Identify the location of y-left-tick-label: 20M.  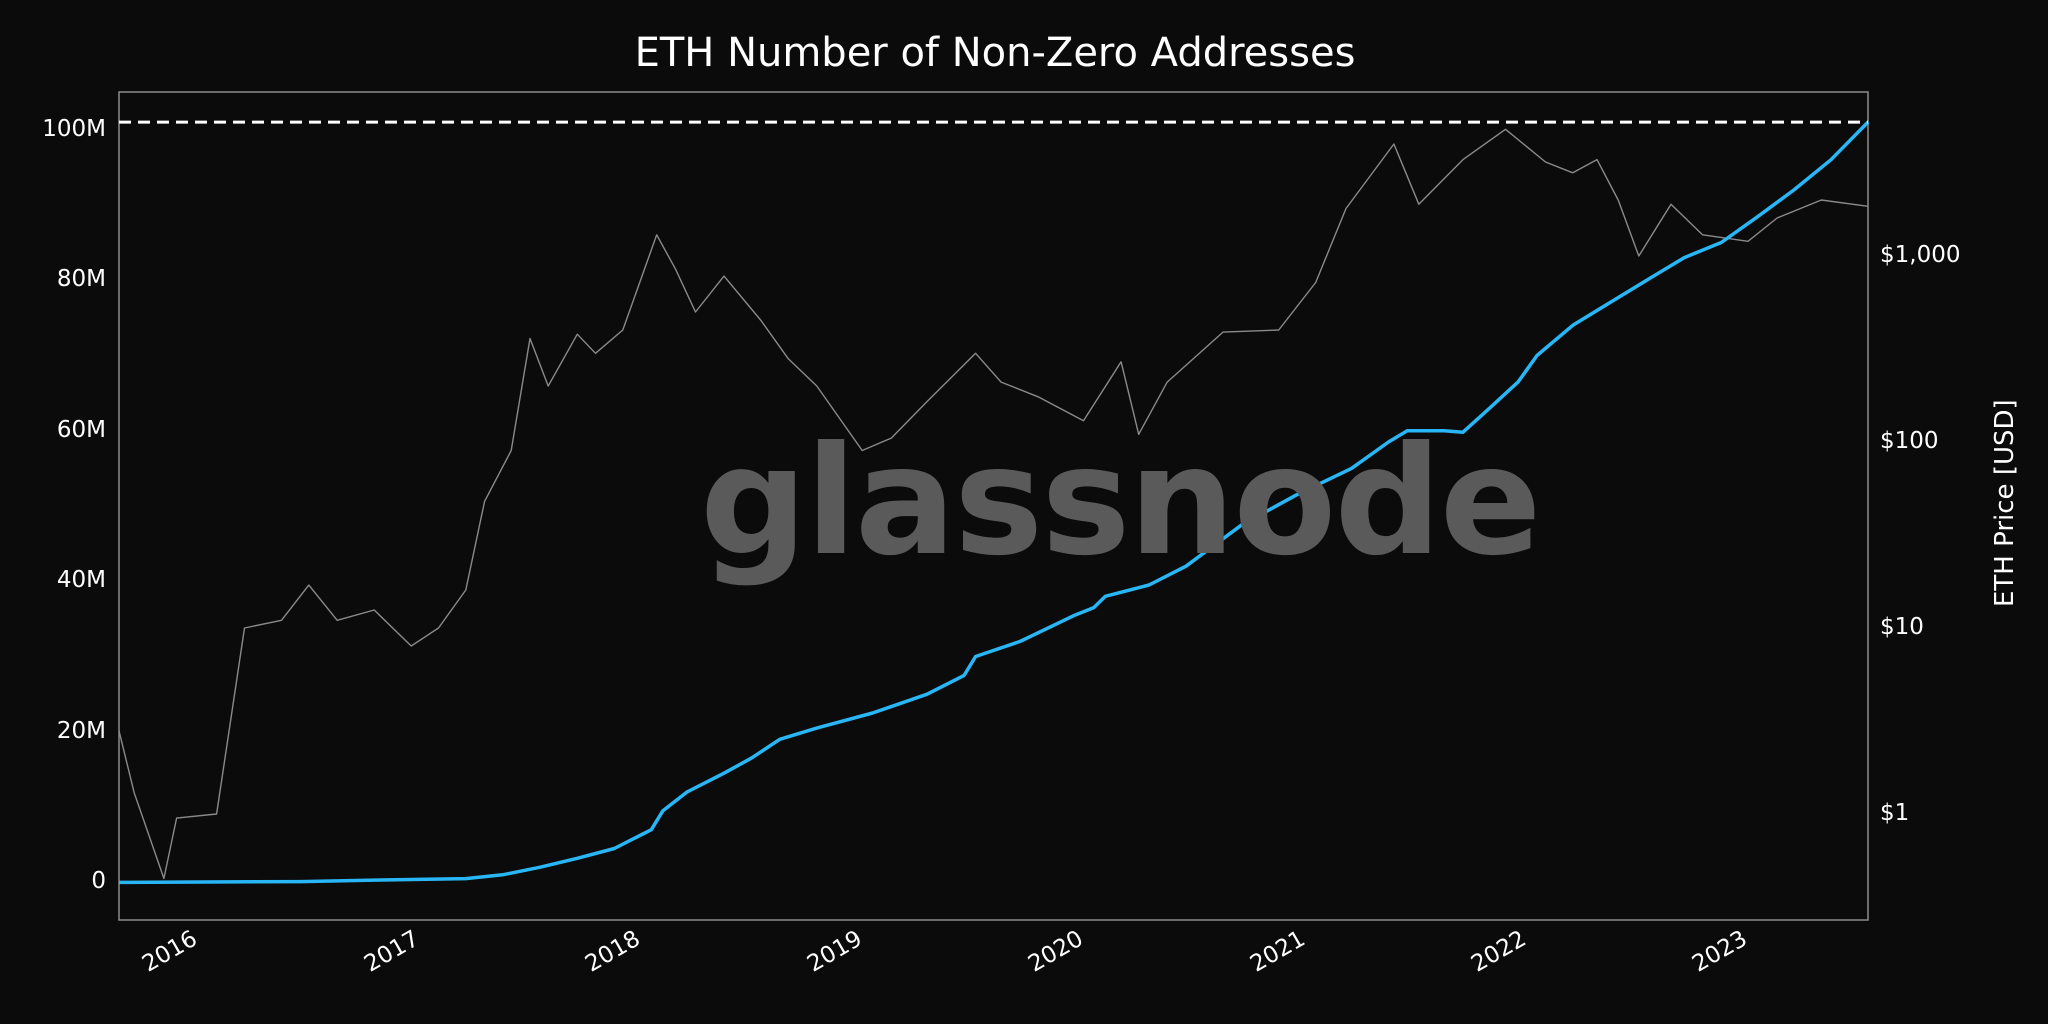
(81, 730).